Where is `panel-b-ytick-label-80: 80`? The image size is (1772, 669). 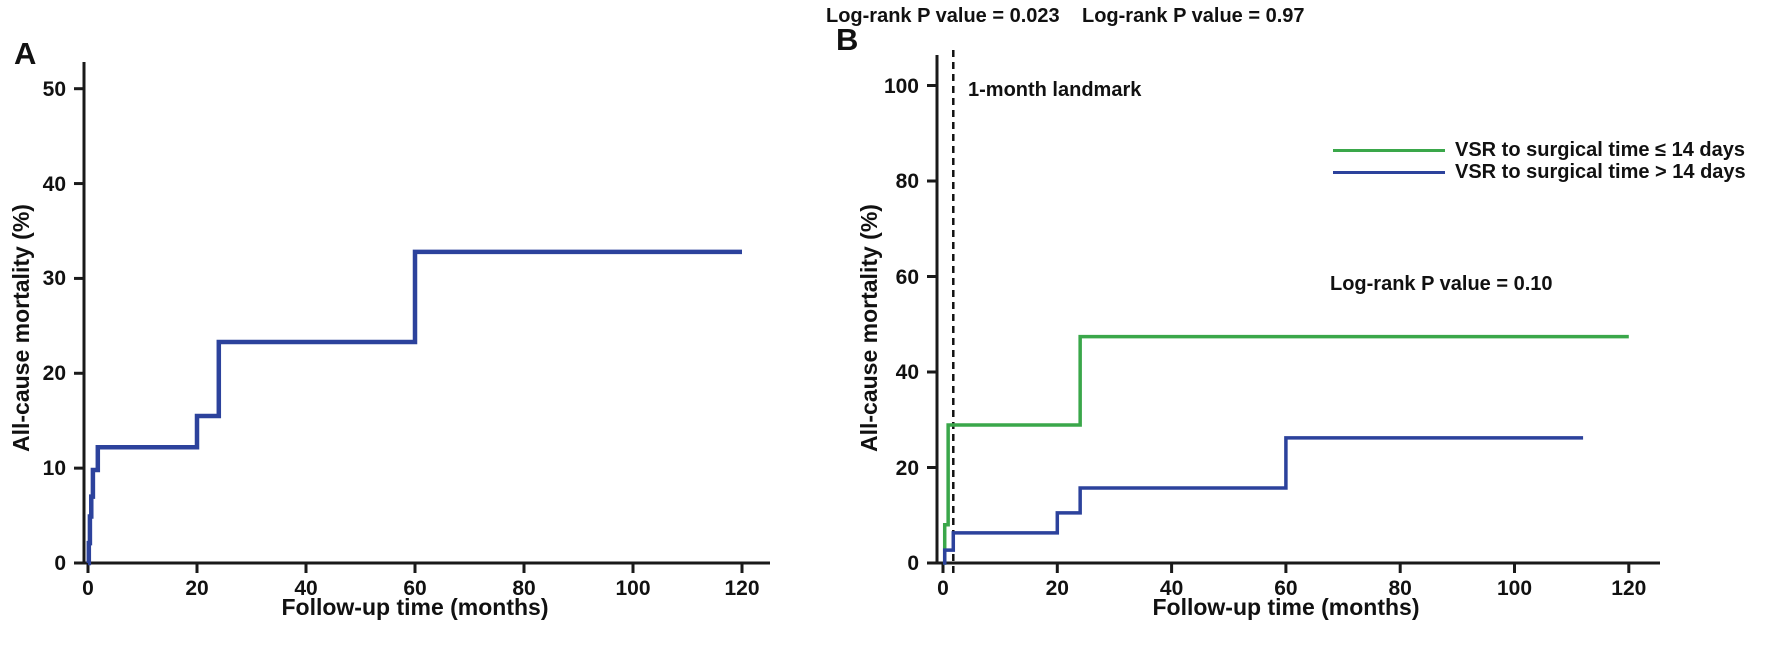 panel-b-ytick-label-80: 80 is located at coordinates (907, 181).